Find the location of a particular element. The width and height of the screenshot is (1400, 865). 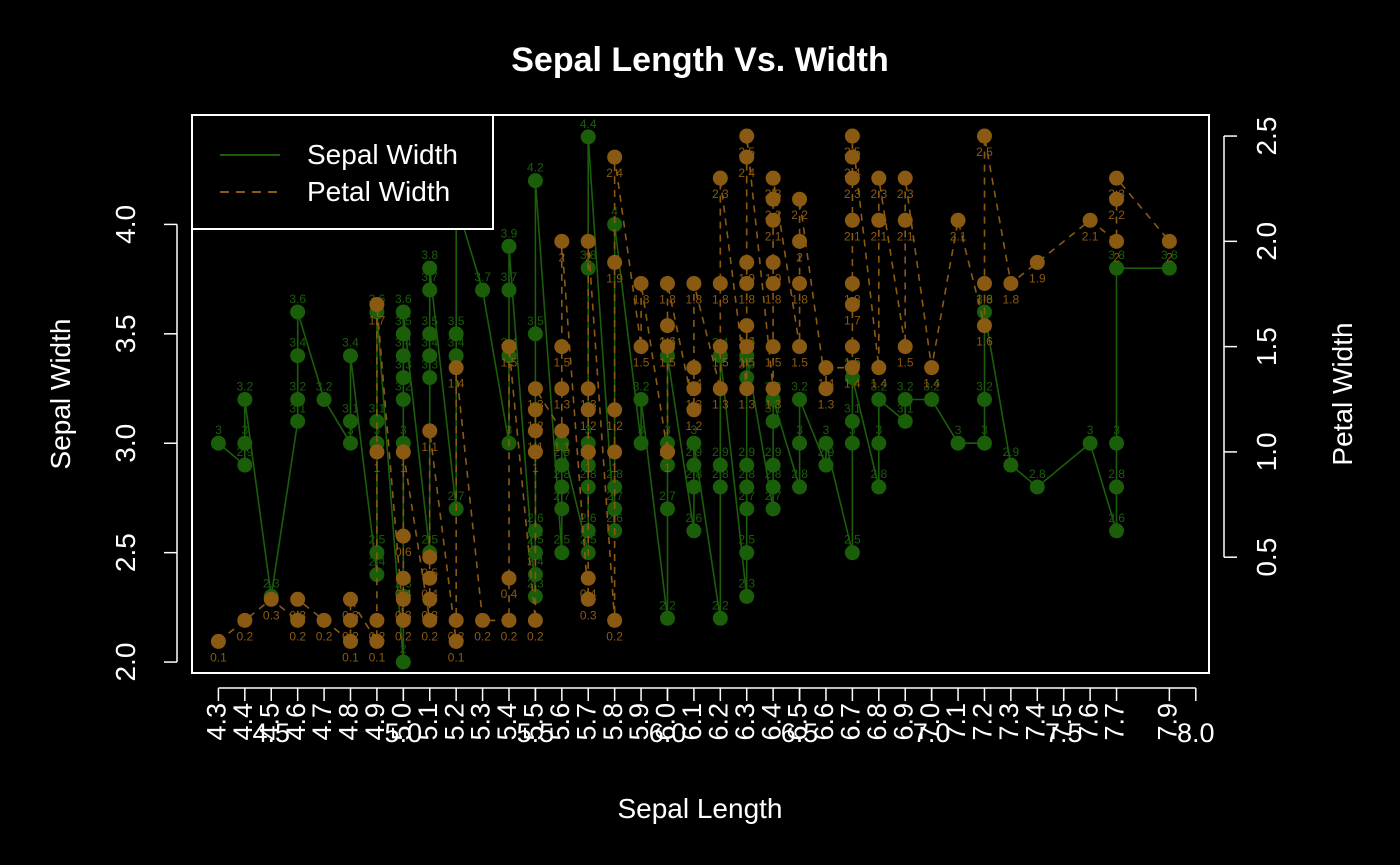

legend-label-sepal-width: Sepal Width is located at coordinates (382, 154).